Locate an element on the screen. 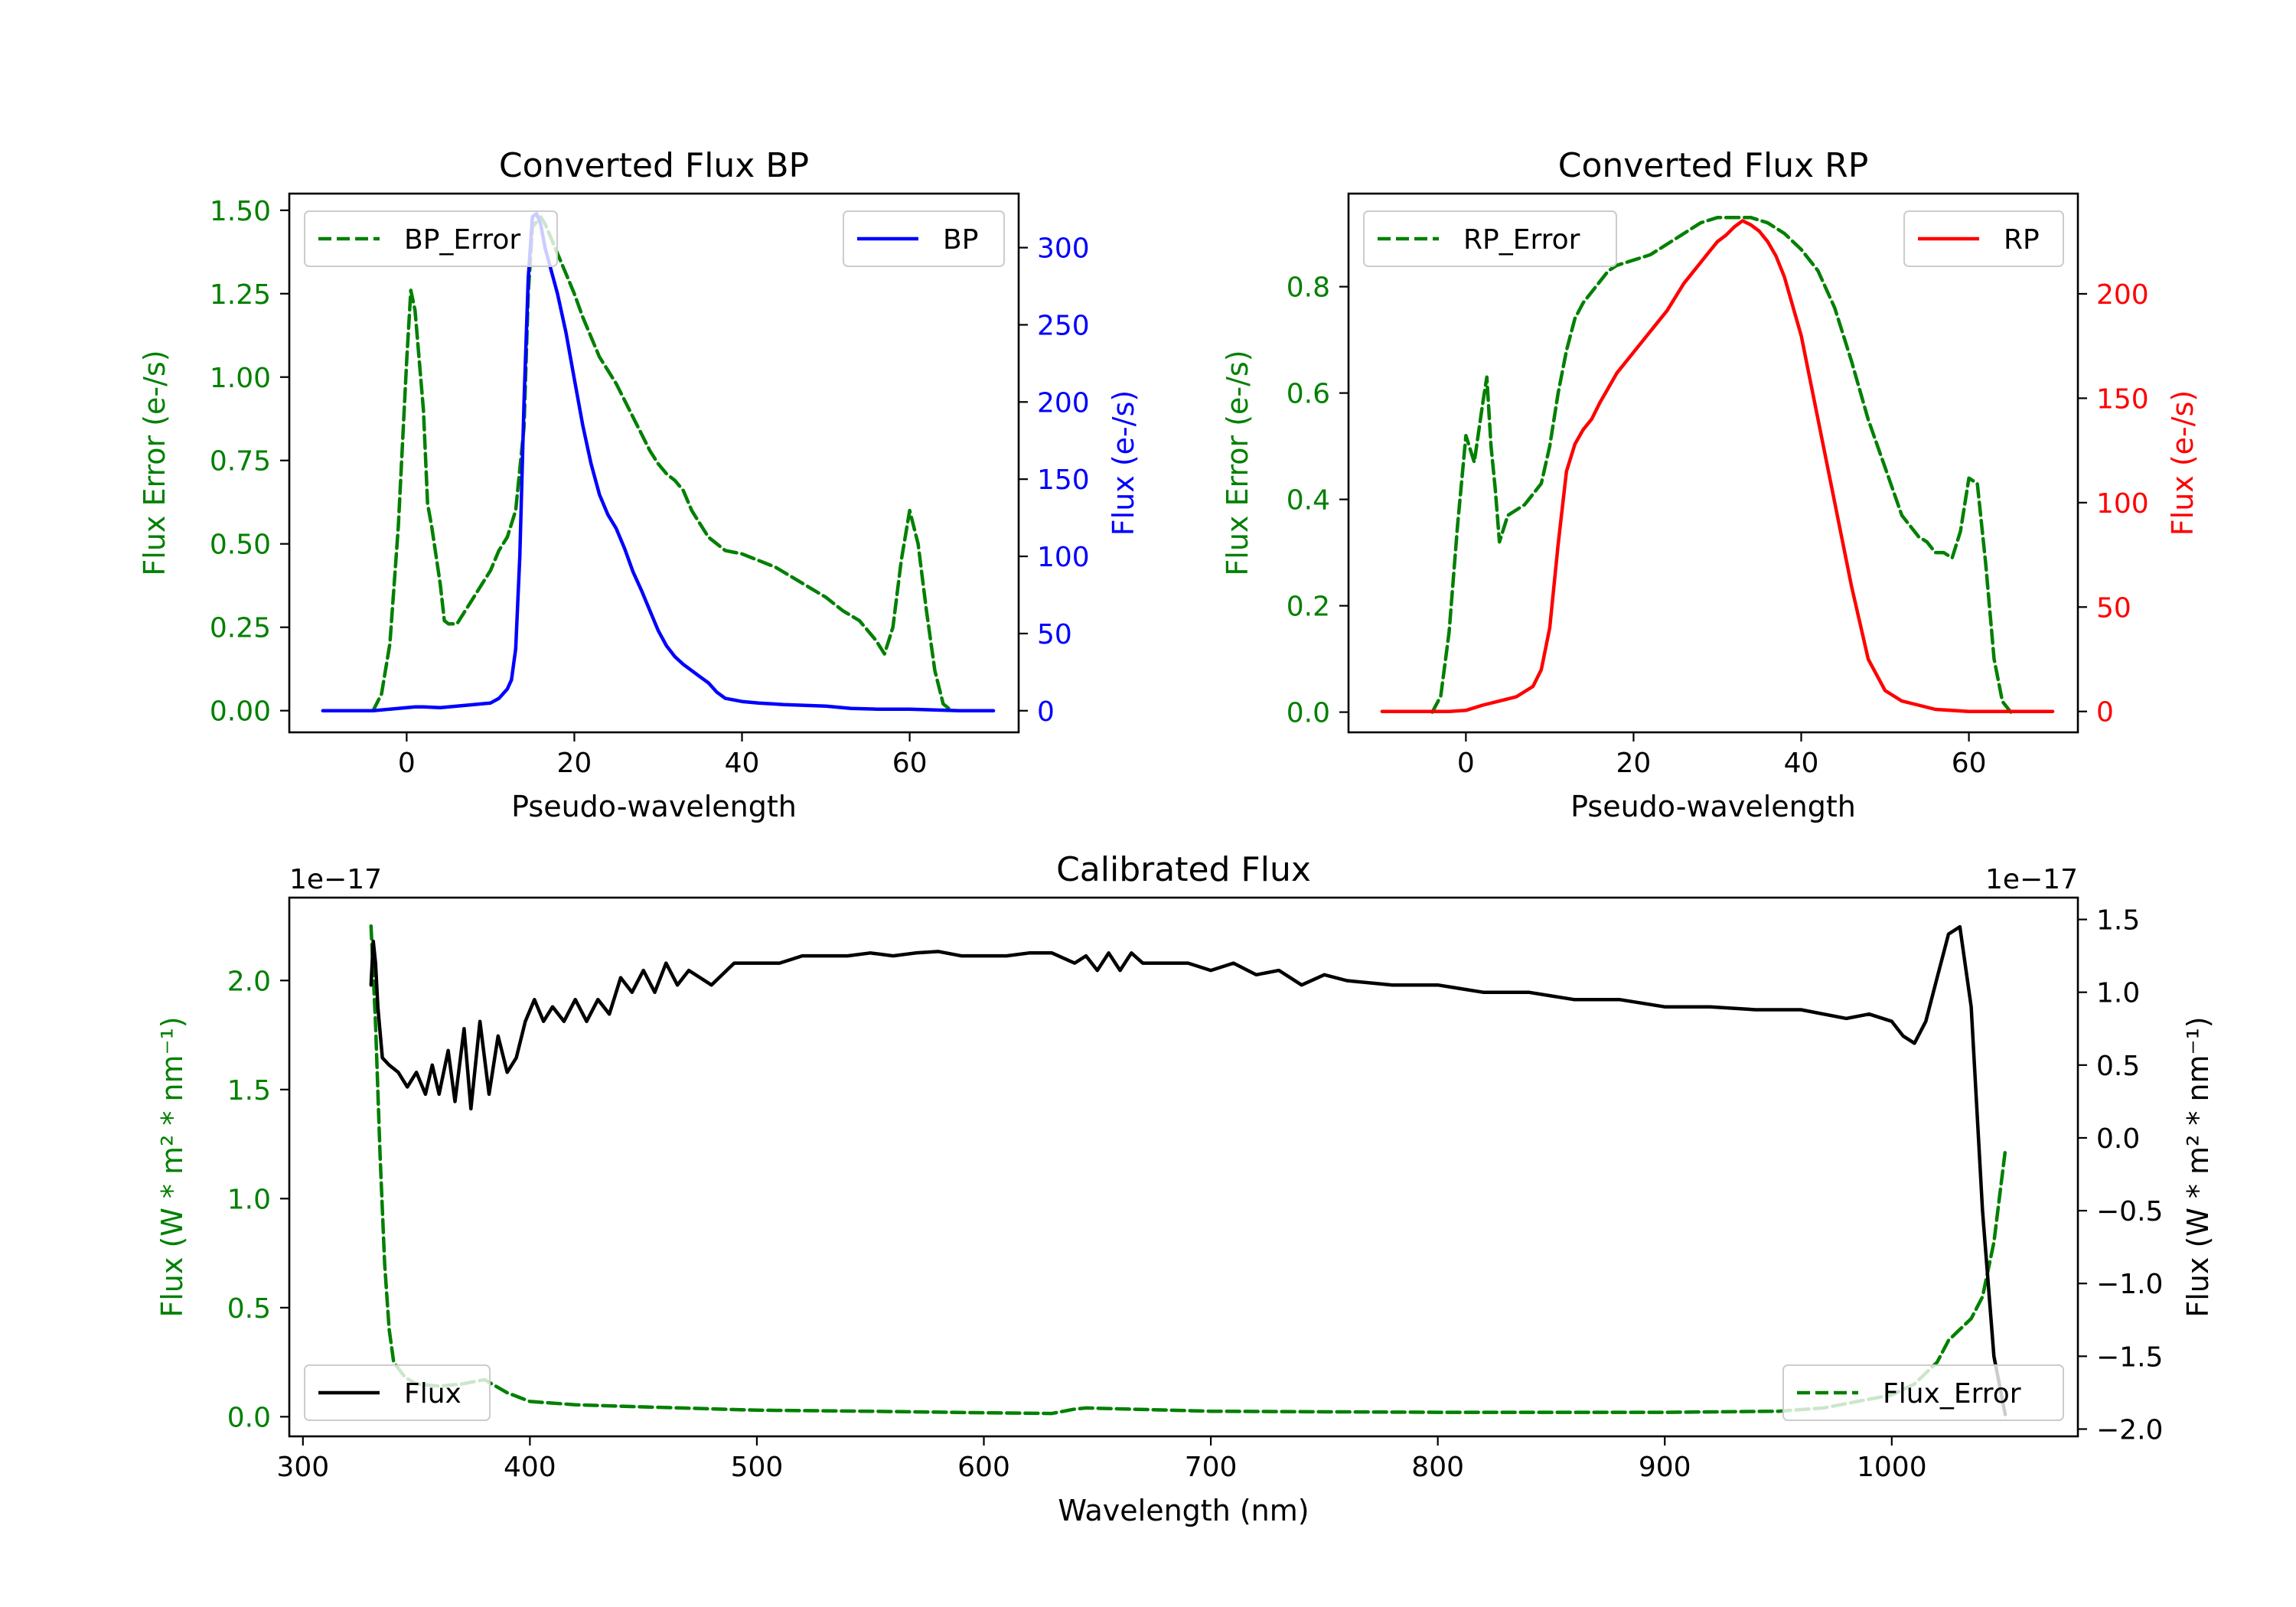  y-right-tick-label: −1.5 is located at coordinates (2129, 1357).